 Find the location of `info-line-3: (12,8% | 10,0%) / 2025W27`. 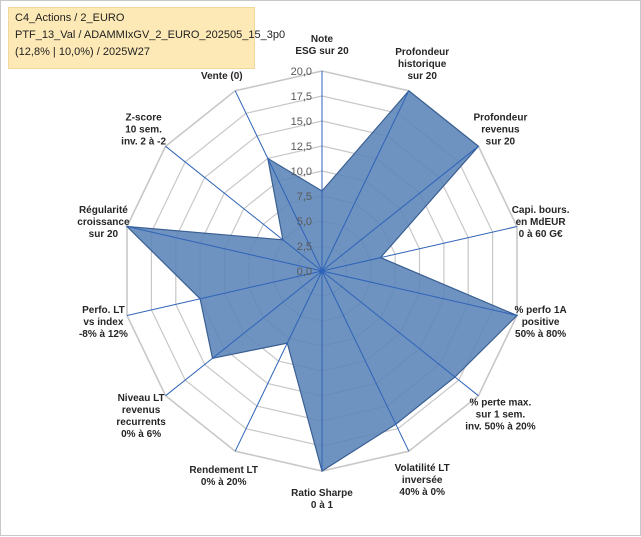

info-line-3: (12,8% | 10,0%) / 2025W27 is located at coordinates (82, 52).